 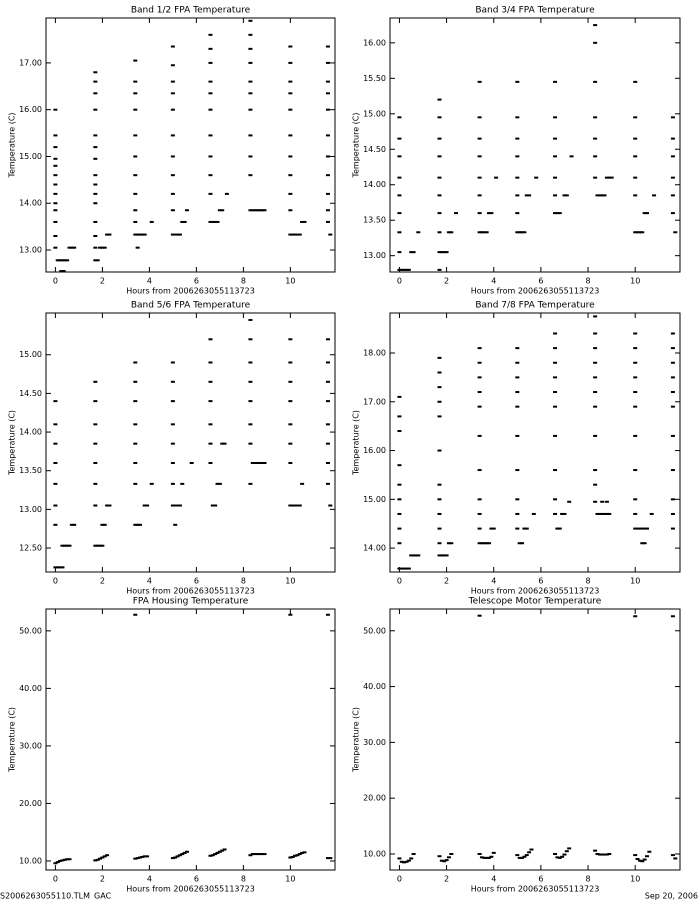 I want to click on y-axis-label: Temperature (C), so click(x=12, y=740).